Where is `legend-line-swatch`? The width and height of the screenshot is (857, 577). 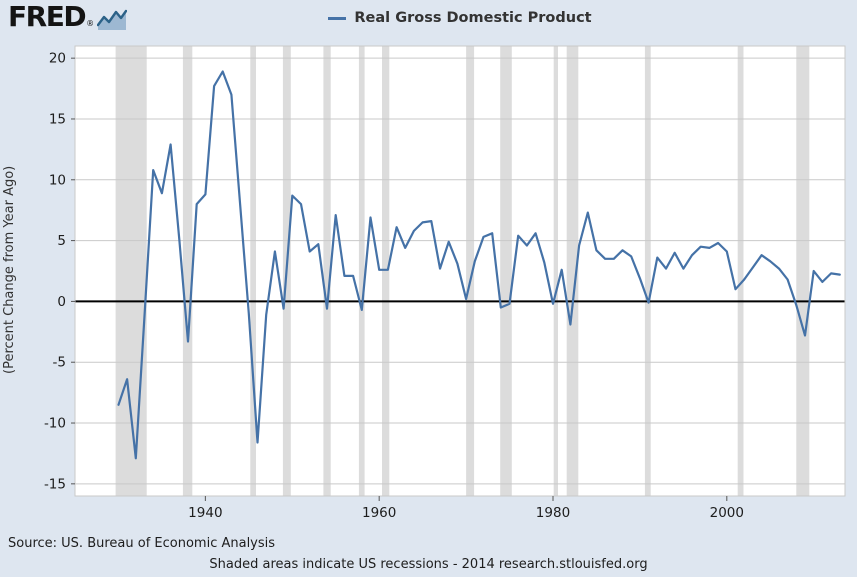 legend-line-swatch is located at coordinates (337, 18).